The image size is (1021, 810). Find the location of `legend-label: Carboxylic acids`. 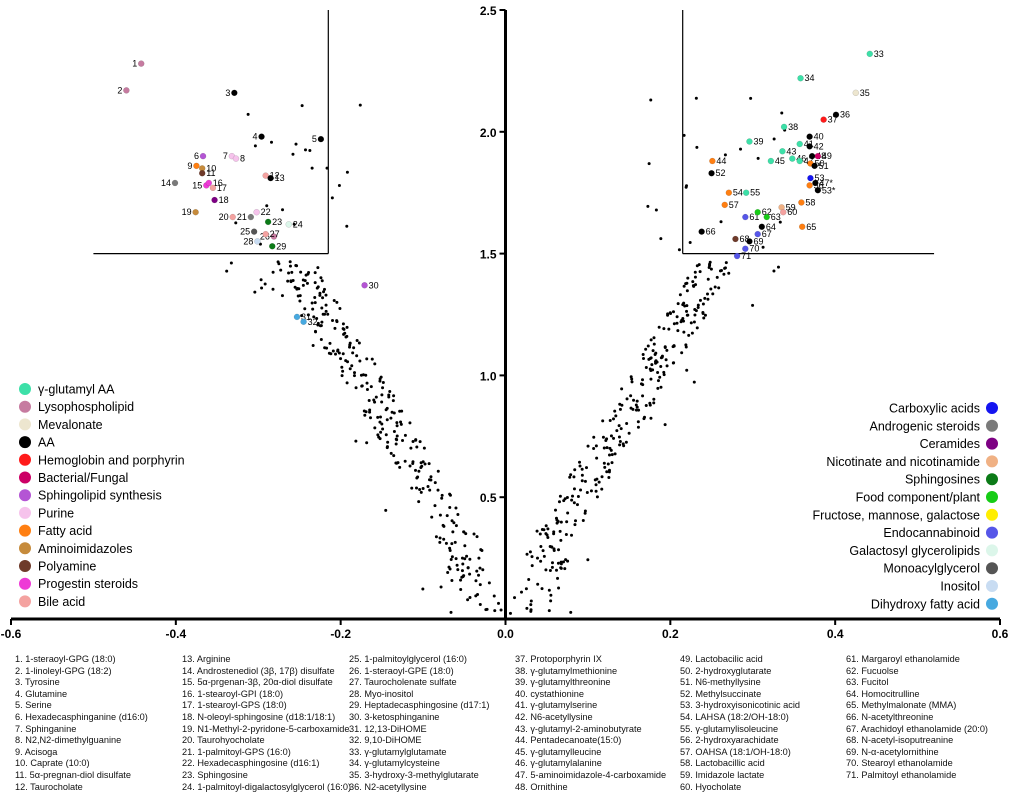

legend-label: Carboxylic acids is located at coordinates (934, 409).